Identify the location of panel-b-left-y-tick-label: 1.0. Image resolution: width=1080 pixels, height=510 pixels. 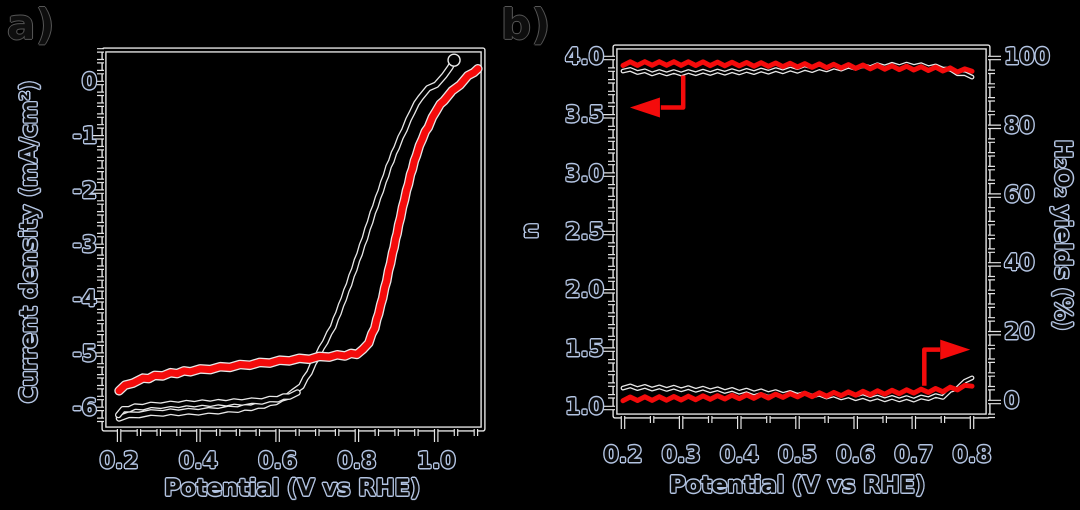
(584, 407).